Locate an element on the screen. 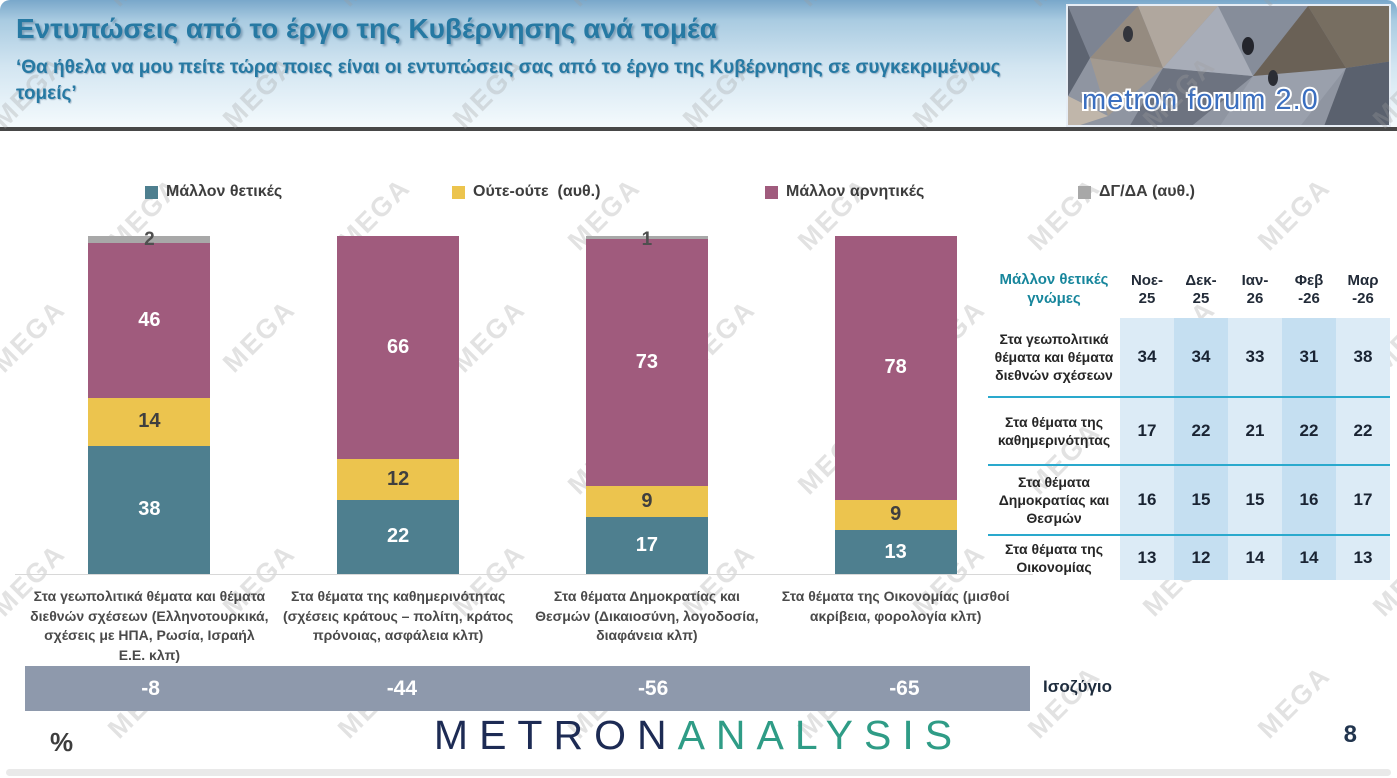 This screenshot has height=778, width=1397. bar-segment: 14 is located at coordinates (149, 422).